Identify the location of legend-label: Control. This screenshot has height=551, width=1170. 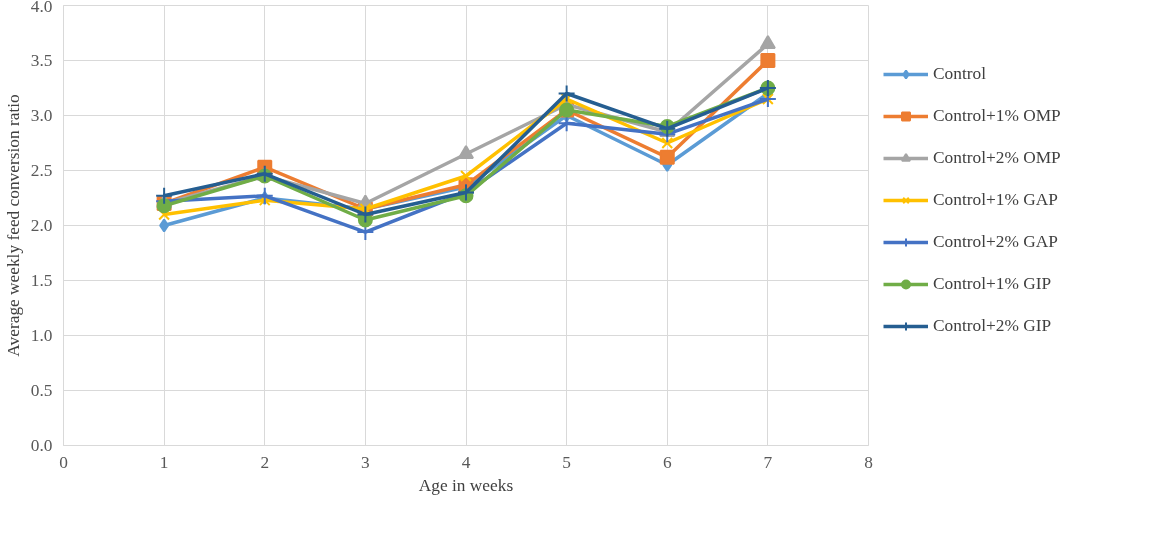
(959, 74).